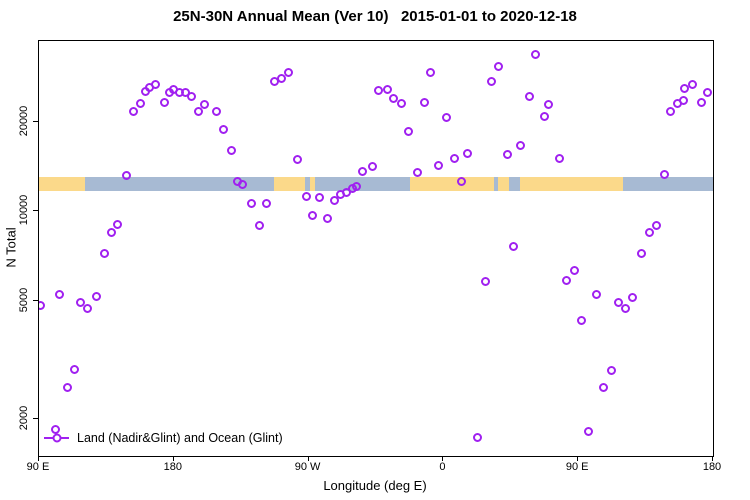  I want to click on legend-open-circle-icon, so click(56, 438).